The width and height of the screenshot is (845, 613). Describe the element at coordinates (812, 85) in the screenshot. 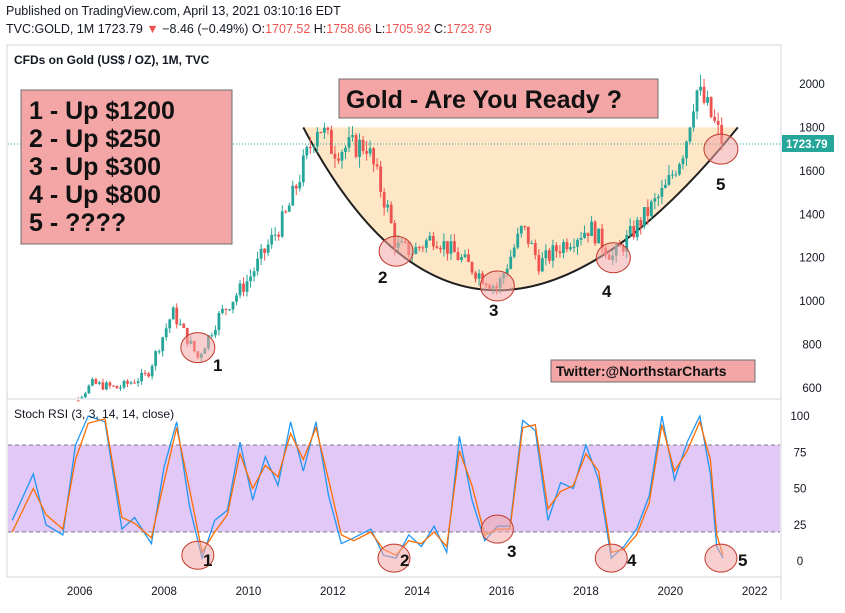

I see `price-y-tick-2000: 2000` at that location.